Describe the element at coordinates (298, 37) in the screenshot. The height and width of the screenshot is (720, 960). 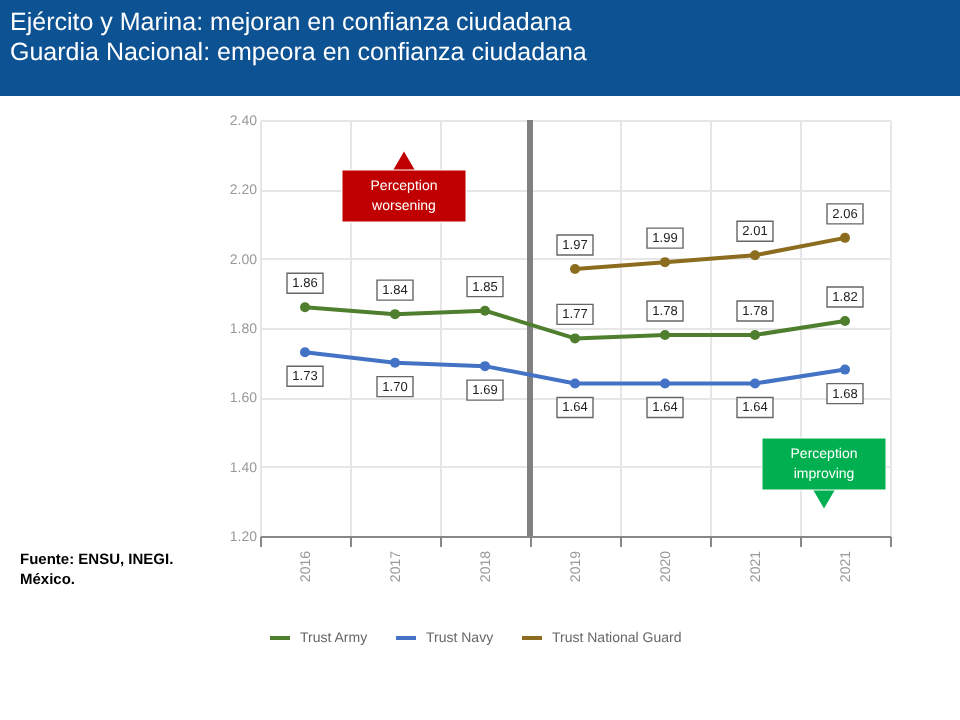
I see `chart-title: Ejército y Marina: mejoran en confianza ciudadana Guardia Nacional: empeora en confianza ciudadana` at that location.